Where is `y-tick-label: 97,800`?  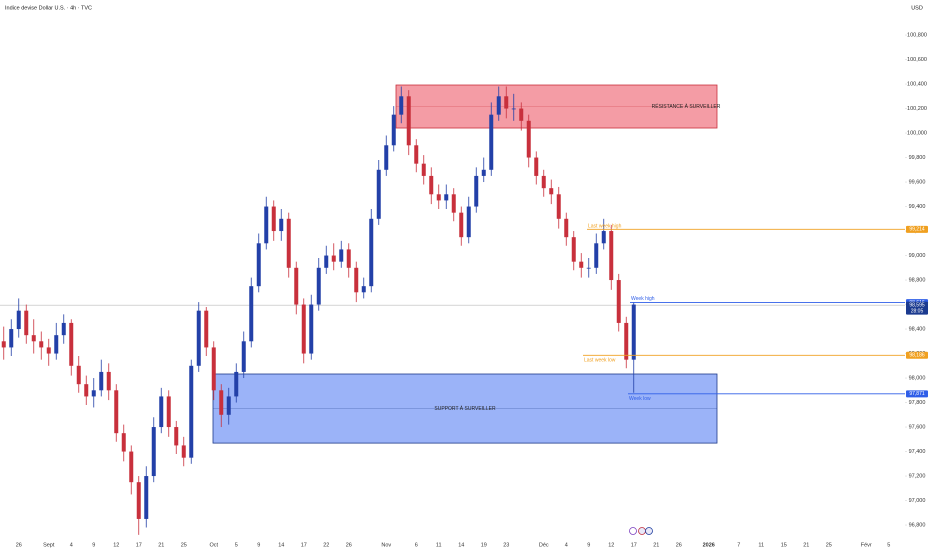
y-tick-label: 97,800 is located at coordinates (917, 403).